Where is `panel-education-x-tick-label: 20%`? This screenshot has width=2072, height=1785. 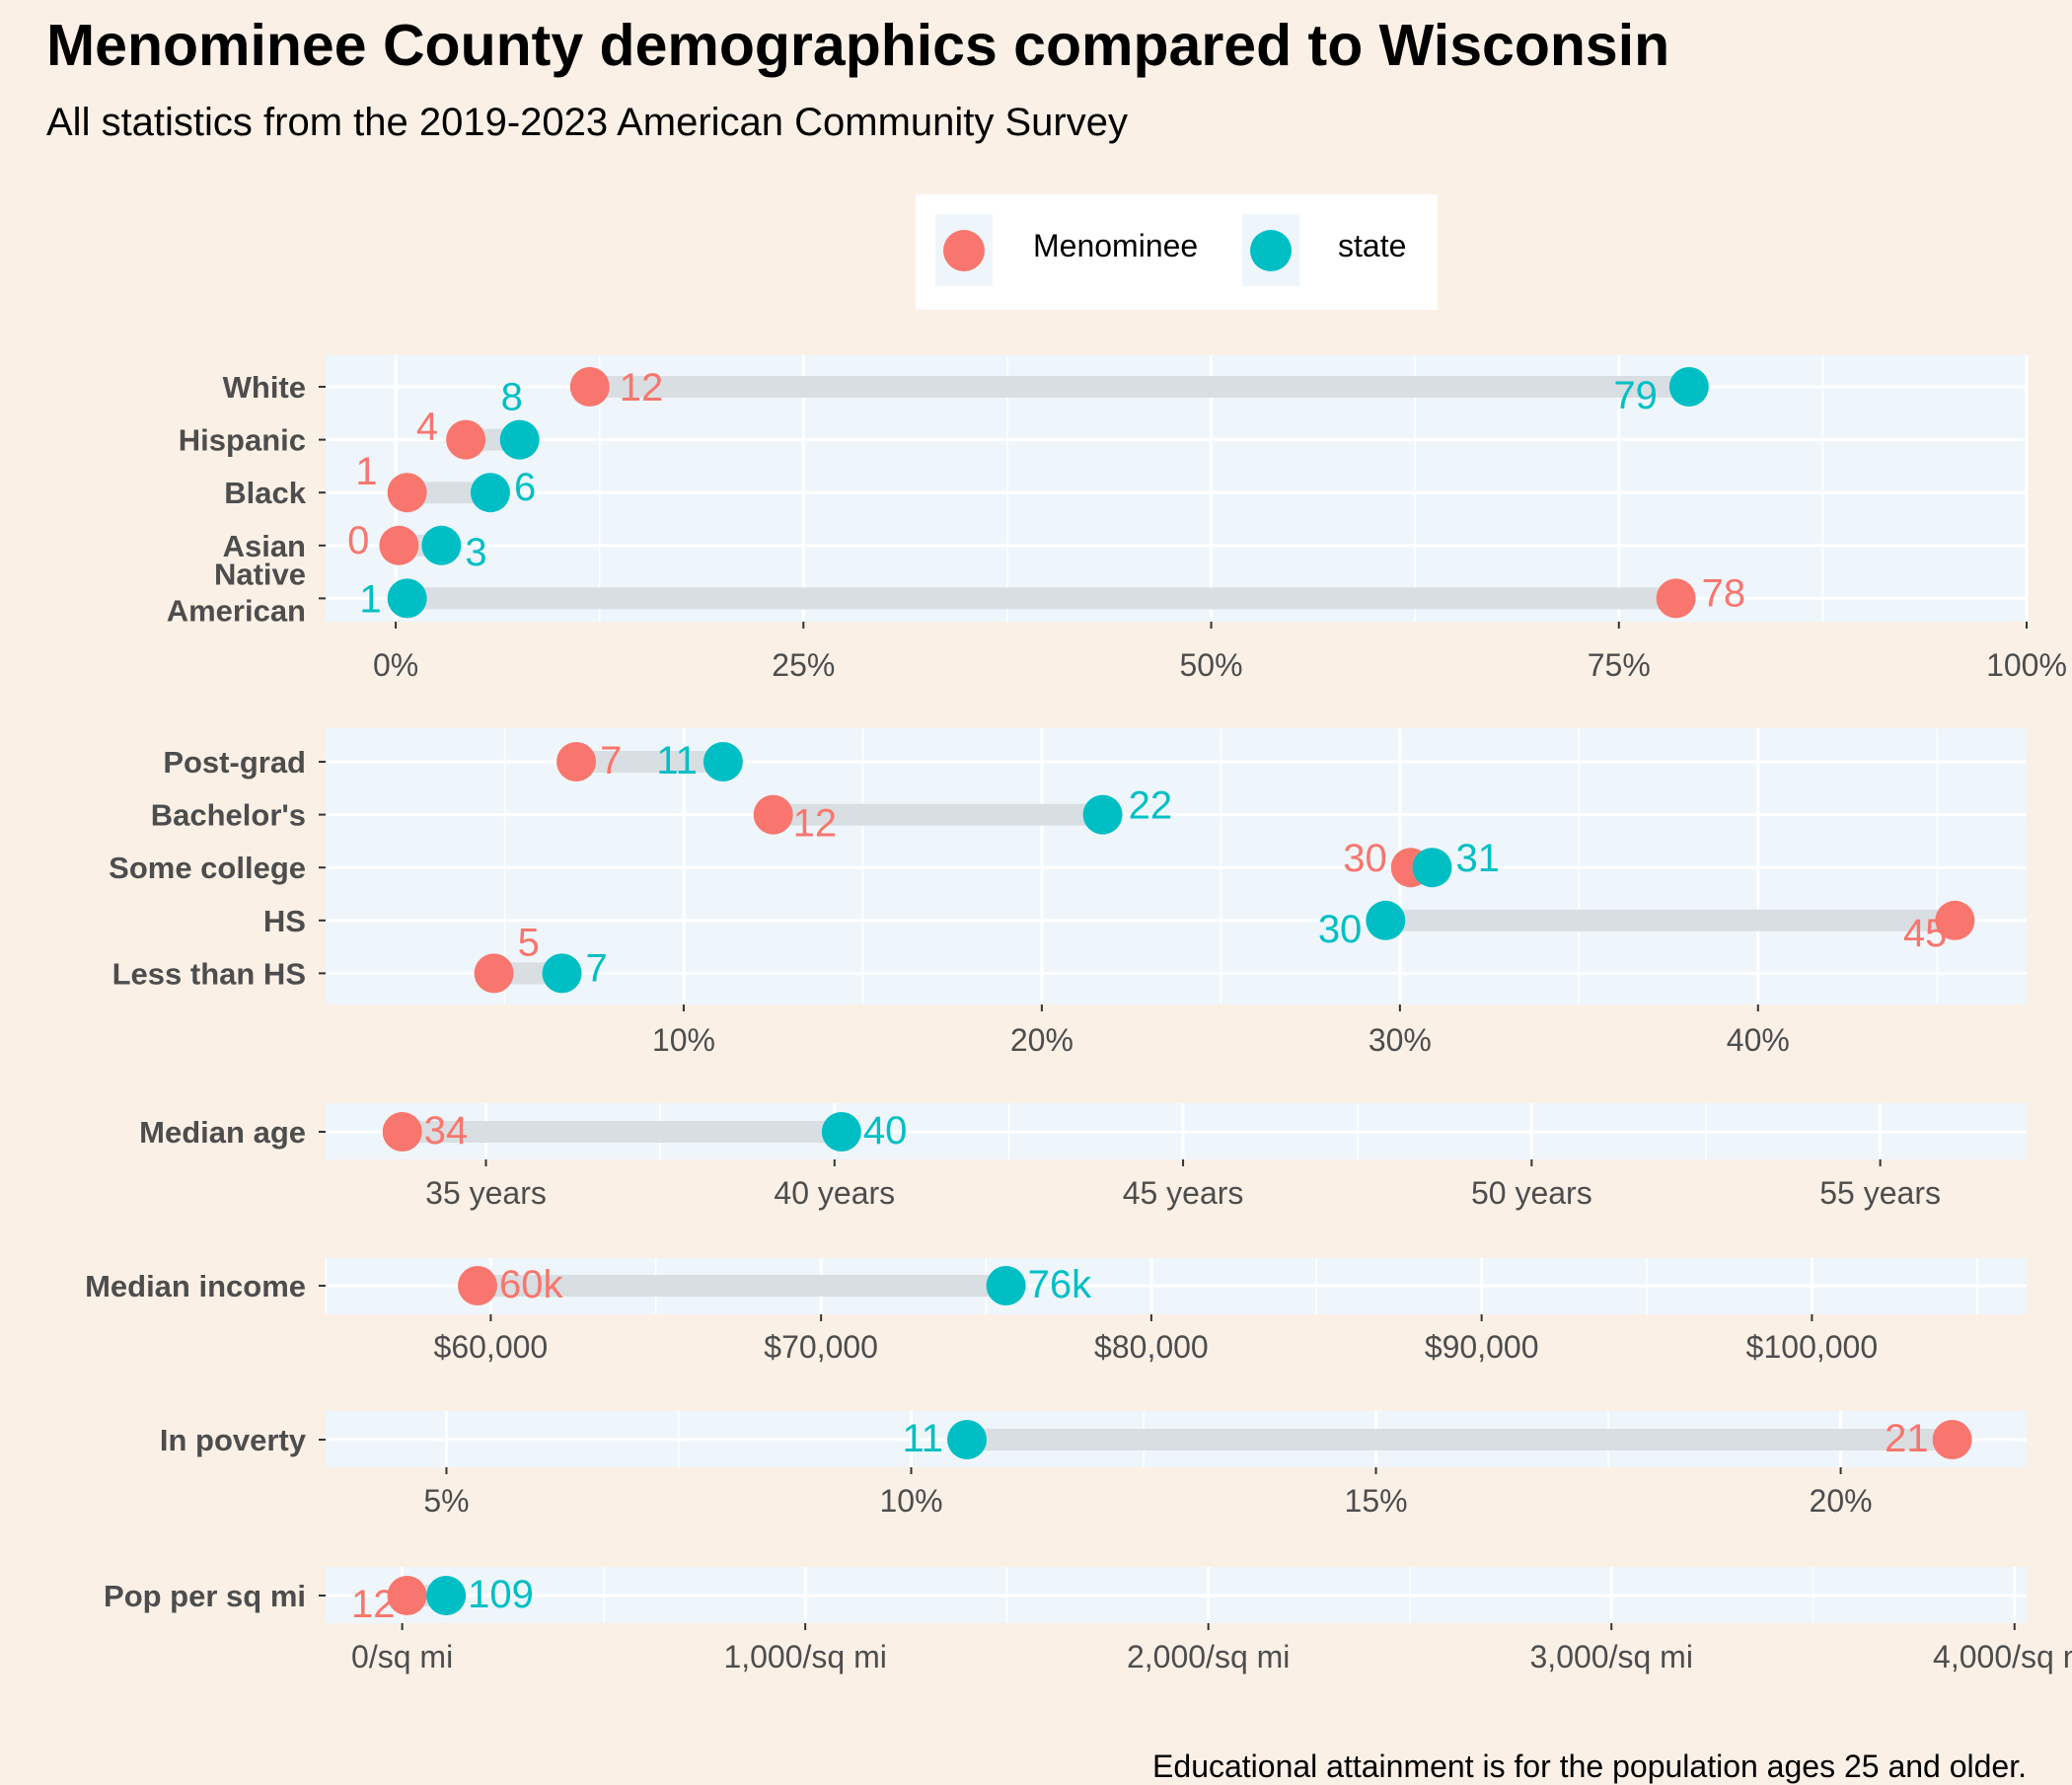 panel-education-x-tick-label: 20% is located at coordinates (1041, 1040).